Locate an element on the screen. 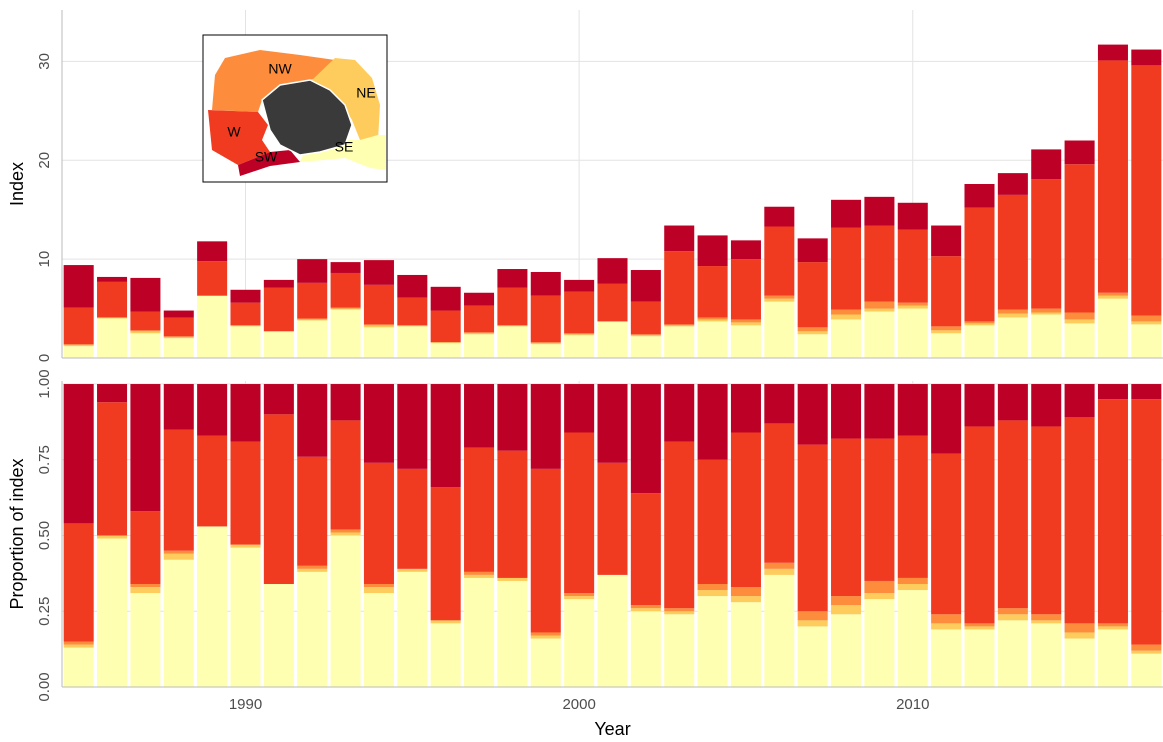 This screenshot has width=1163, height=742. y-tick-label: 0.50 is located at coordinates (44, 535).